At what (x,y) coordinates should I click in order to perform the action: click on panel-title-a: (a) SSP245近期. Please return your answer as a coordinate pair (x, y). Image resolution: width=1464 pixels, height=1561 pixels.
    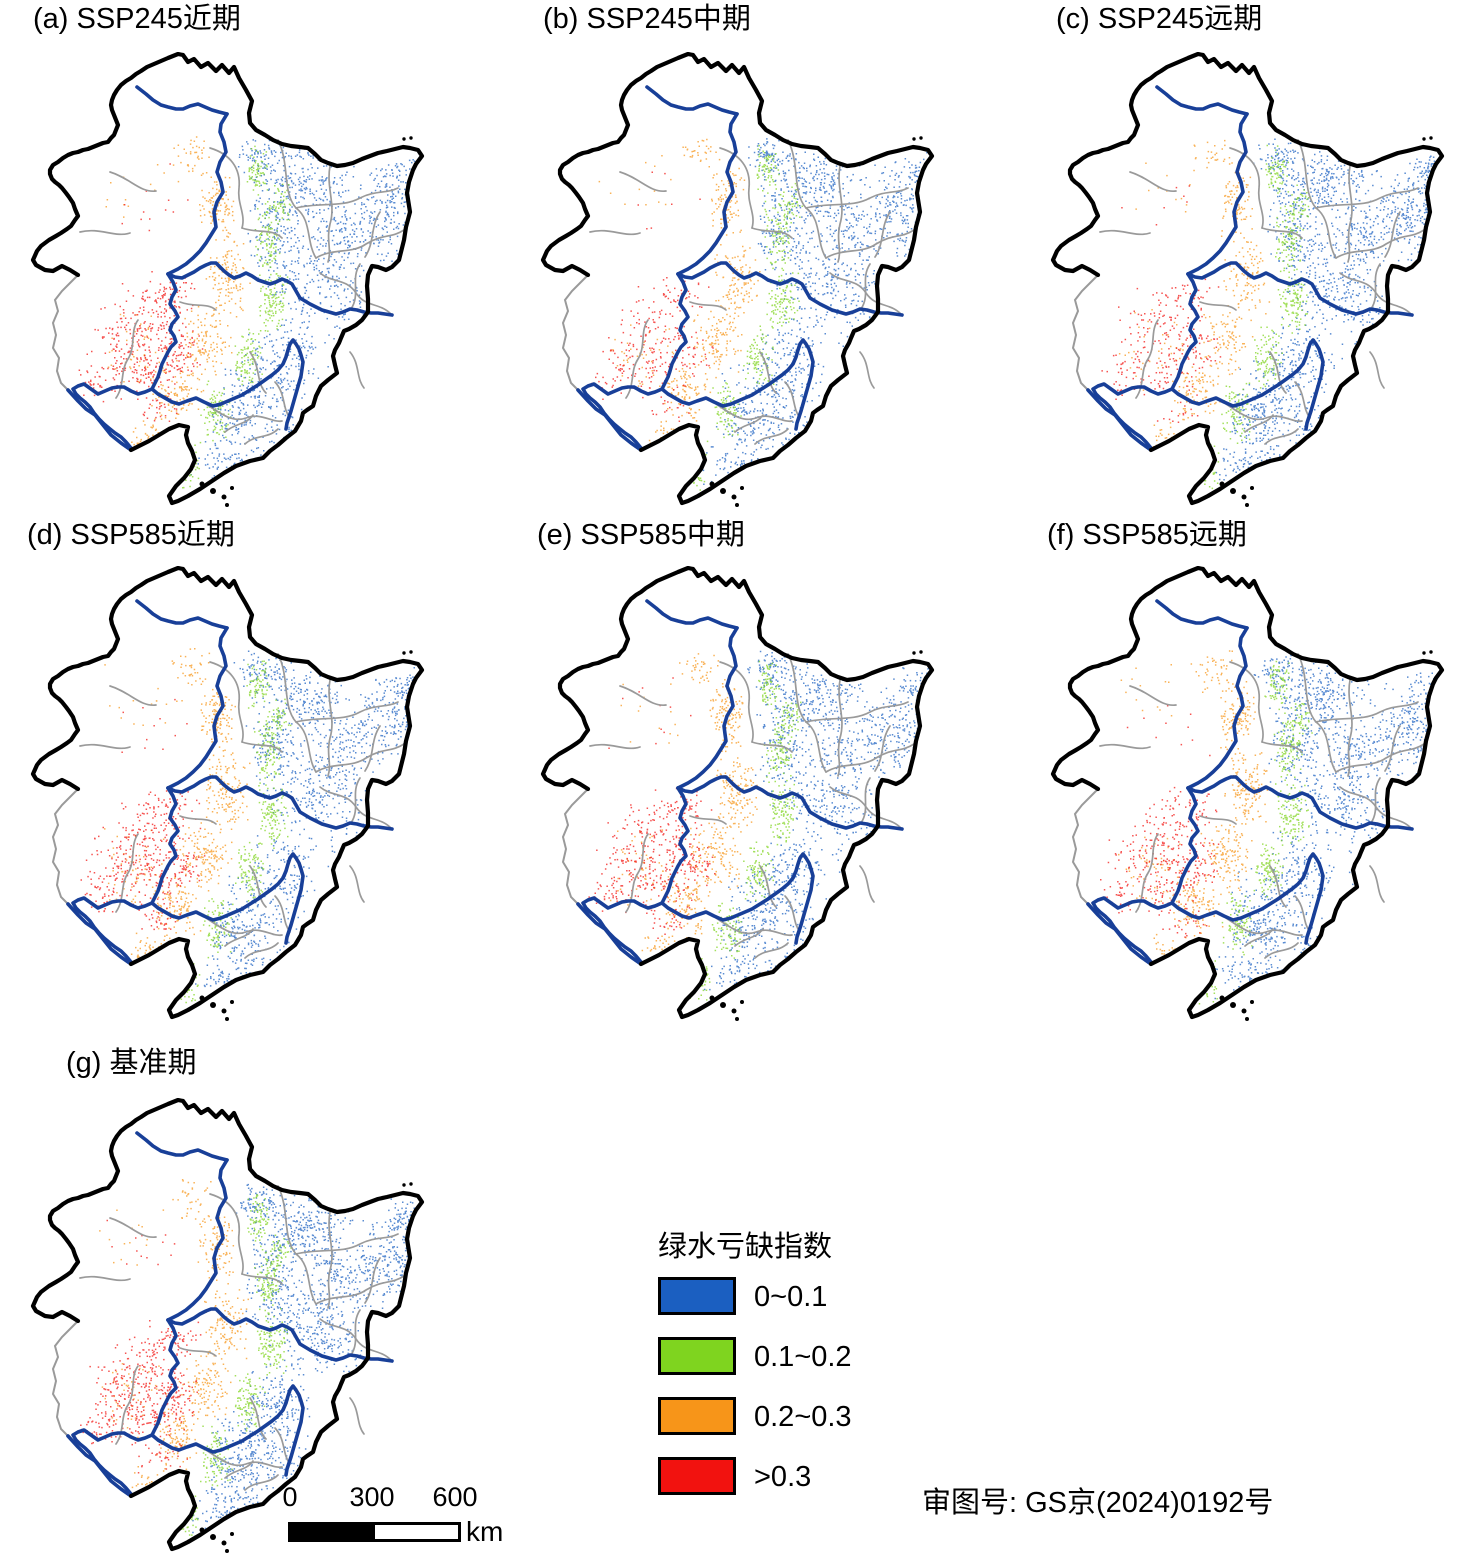
    Looking at the image, I should click on (137, 19).